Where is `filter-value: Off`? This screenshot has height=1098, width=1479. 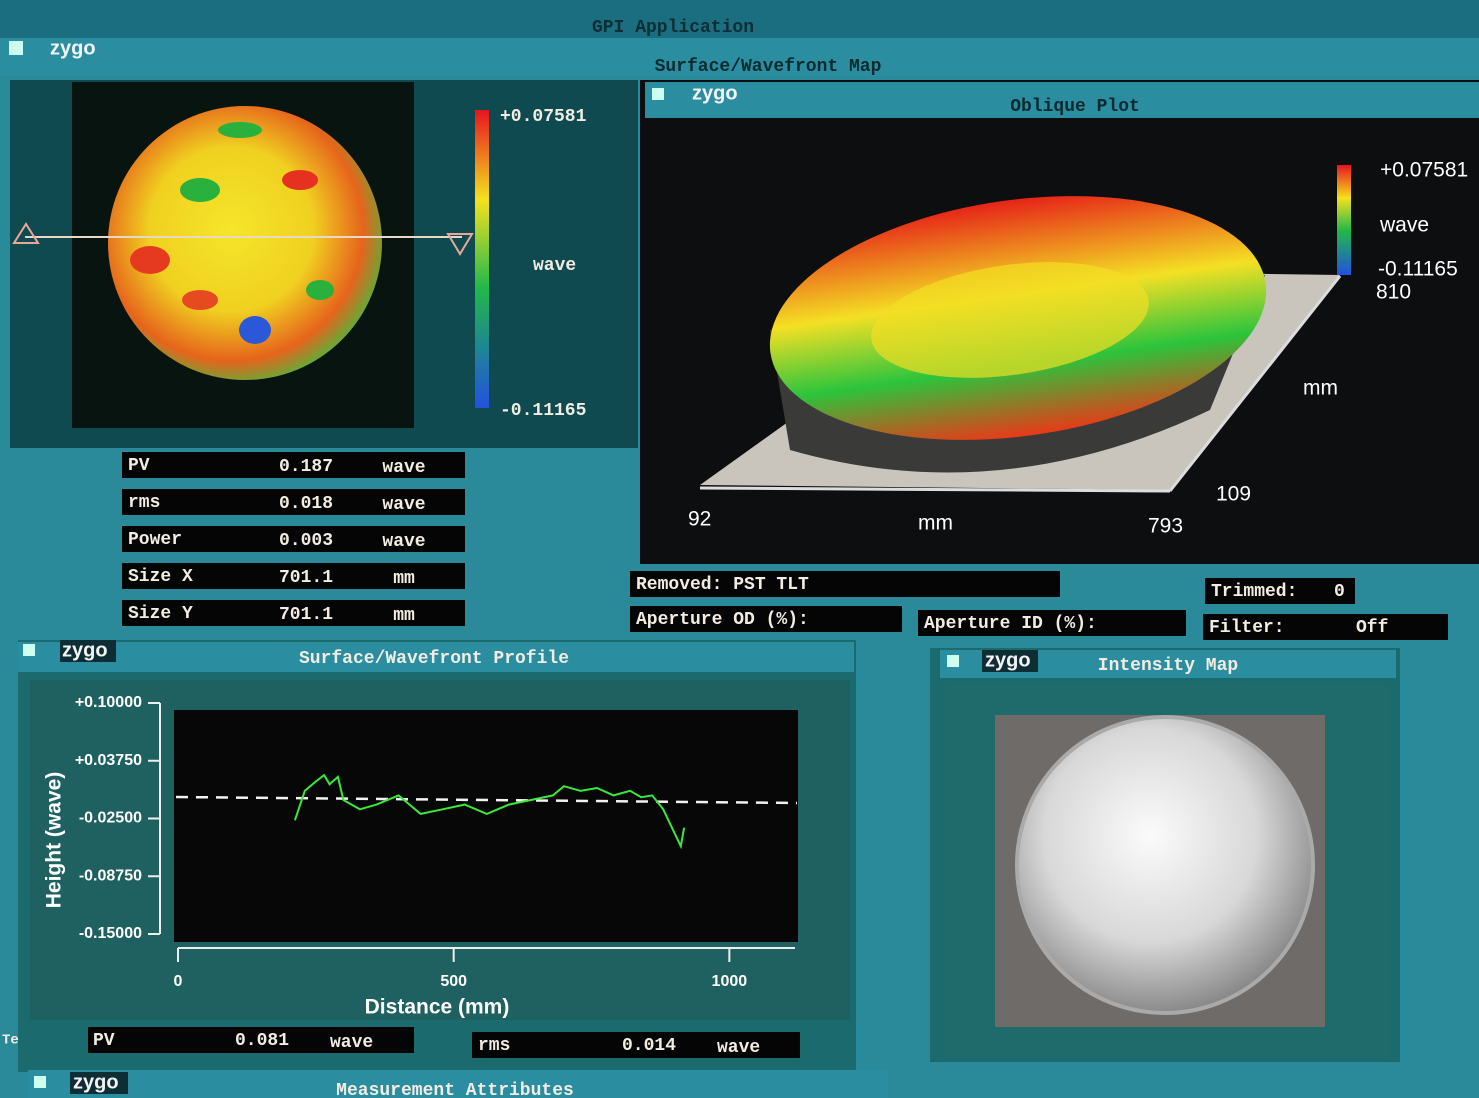 filter-value: Off is located at coordinates (1372, 628).